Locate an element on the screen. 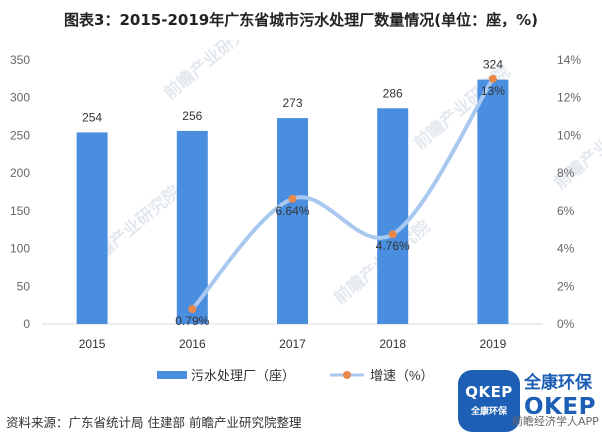 The height and width of the screenshot is (439, 602). x-tick-label: 2017 is located at coordinates (292, 344).